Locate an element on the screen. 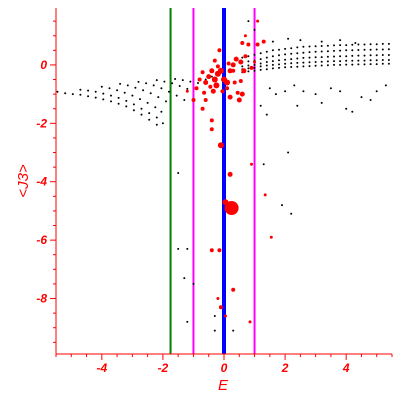 Image resolution: width=400 pixels, height=400 pixels. y-tick-label: -4 is located at coordinates (41, 182).